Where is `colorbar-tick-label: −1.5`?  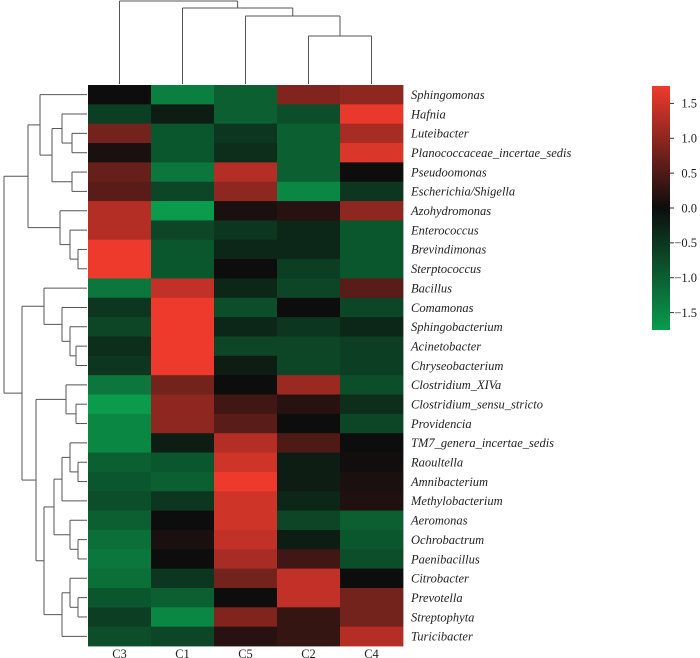
colorbar-tick-label: −1.5 is located at coordinates (685, 313).